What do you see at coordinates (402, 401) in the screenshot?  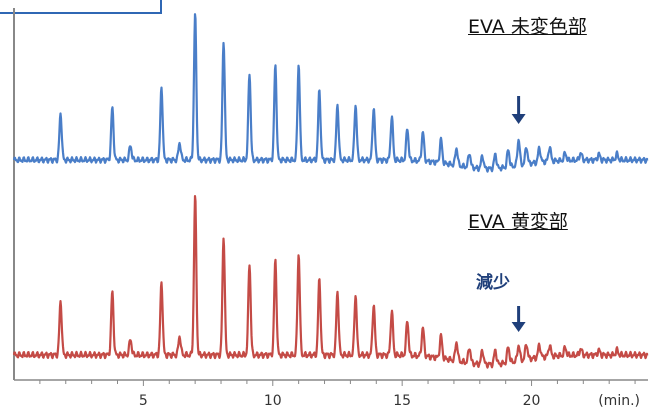 I see `x-tick-label: 15` at bounding box center [402, 401].